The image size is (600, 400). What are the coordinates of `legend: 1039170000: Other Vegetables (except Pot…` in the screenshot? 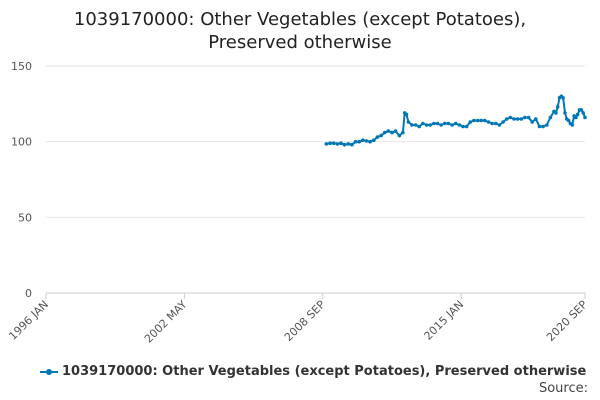 It's located at (313, 371).